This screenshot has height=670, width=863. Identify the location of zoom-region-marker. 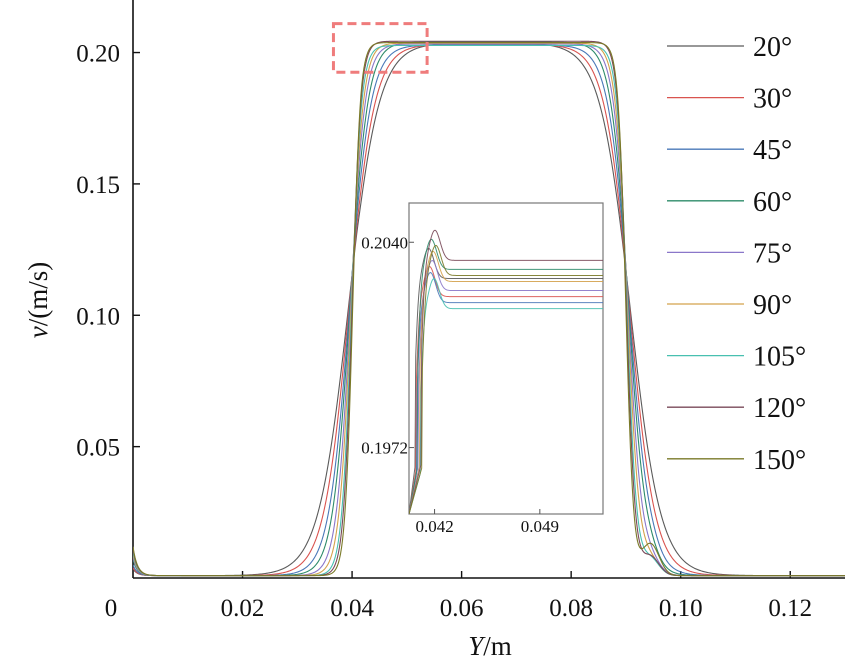
(380, 48).